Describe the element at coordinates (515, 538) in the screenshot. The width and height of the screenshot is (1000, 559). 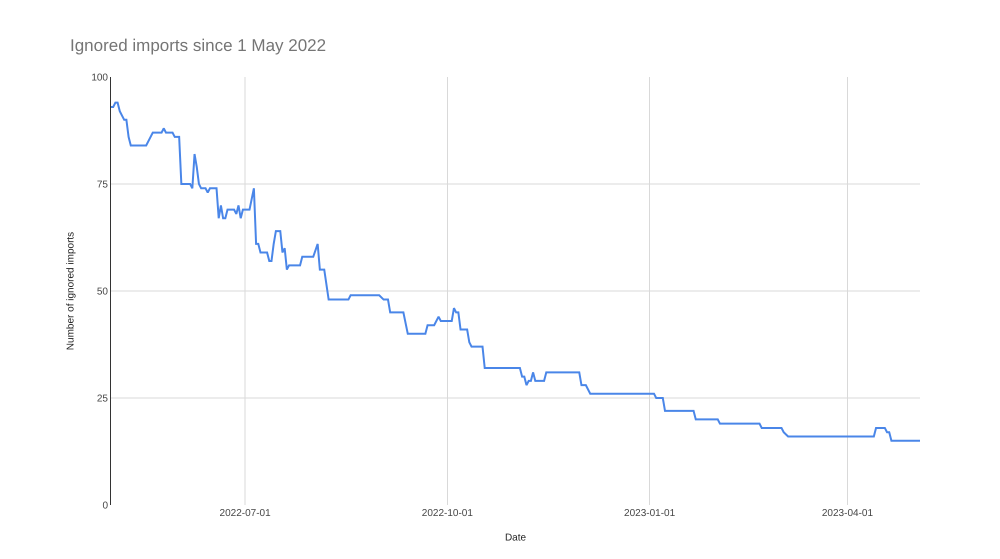
I see `x-axis-title: Date` at that location.